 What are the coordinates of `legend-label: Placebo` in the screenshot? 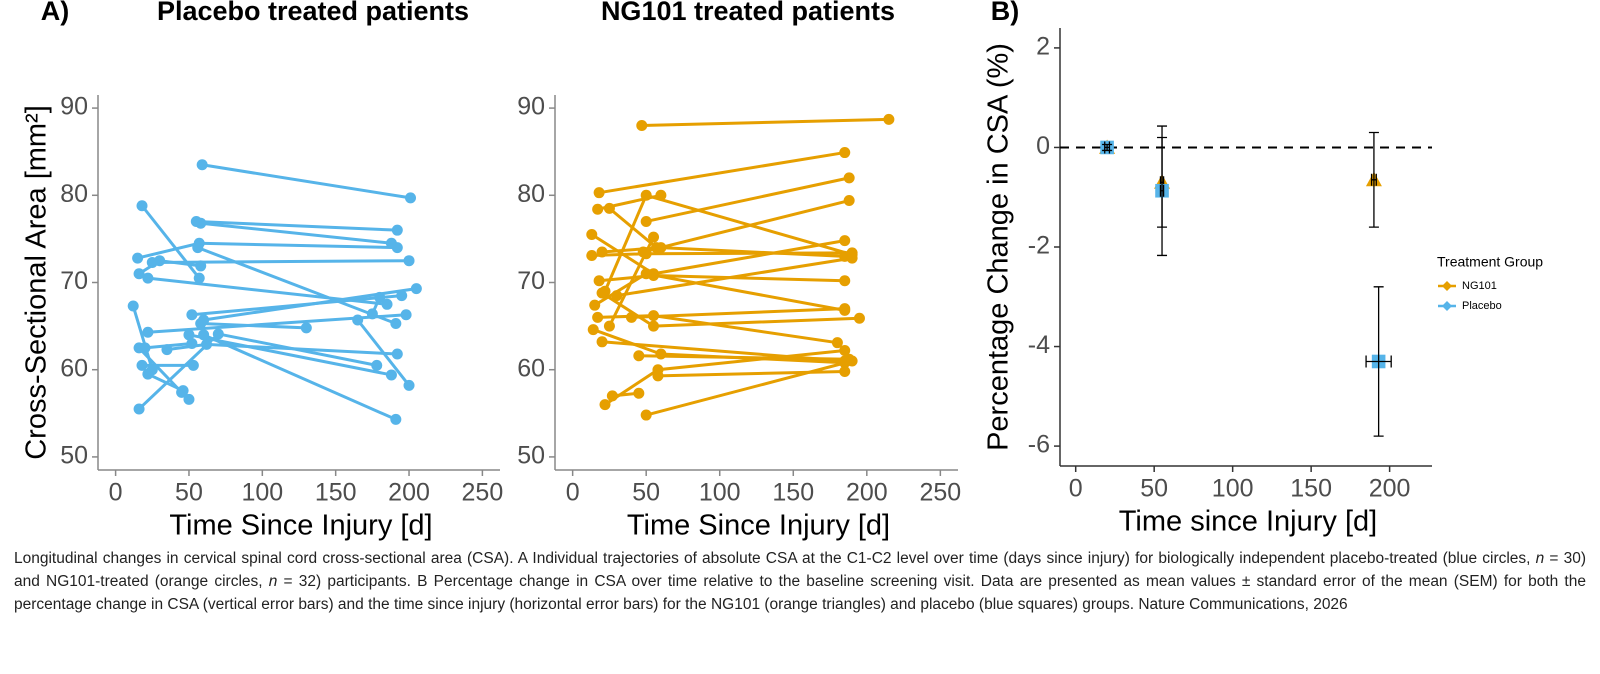 It's located at (1482, 306).